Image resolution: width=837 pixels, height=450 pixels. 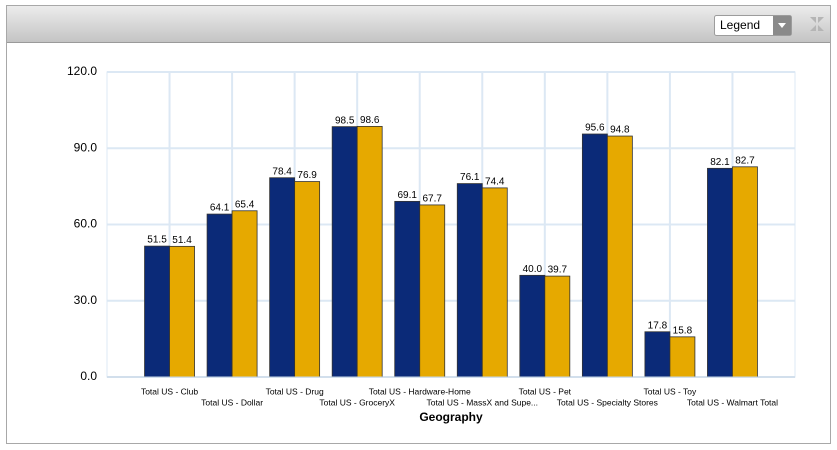 What do you see at coordinates (545, 391) in the screenshot?
I see `x-tick-label: Total US - Pet` at bounding box center [545, 391].